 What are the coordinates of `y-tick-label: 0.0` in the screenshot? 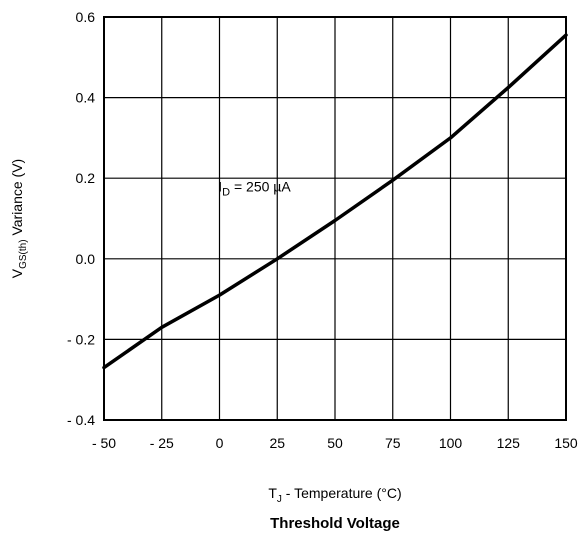 It's located at (86, 259).